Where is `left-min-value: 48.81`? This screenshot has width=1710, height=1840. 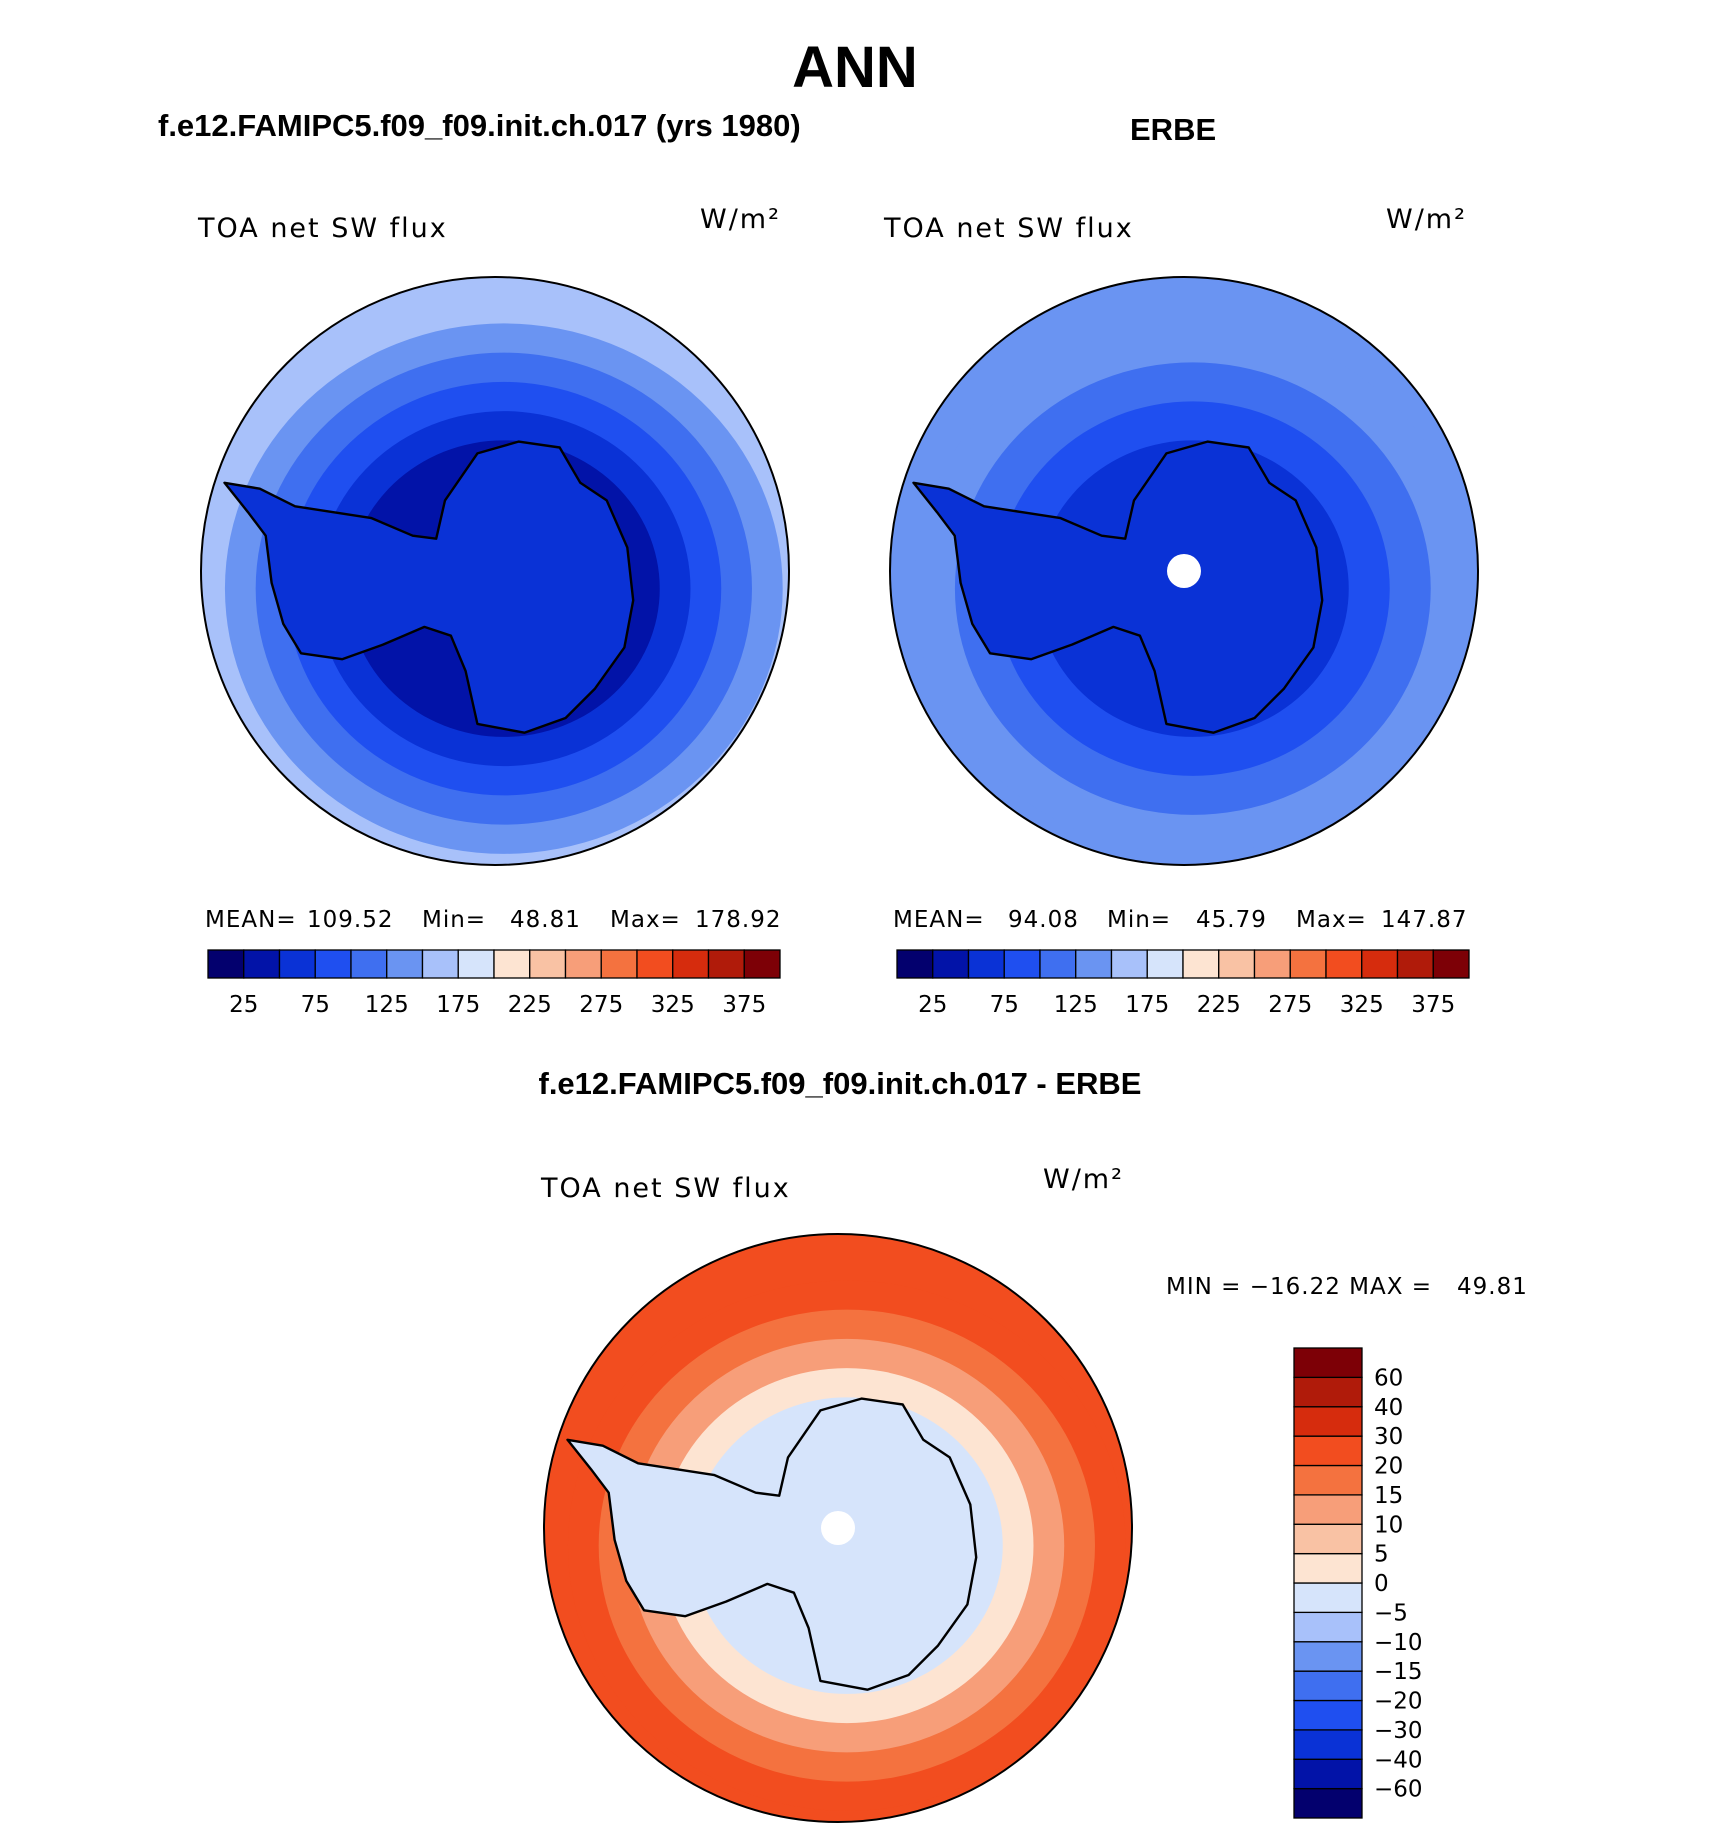 left-min-value: 48.81 is located at coordinates (545, 920).